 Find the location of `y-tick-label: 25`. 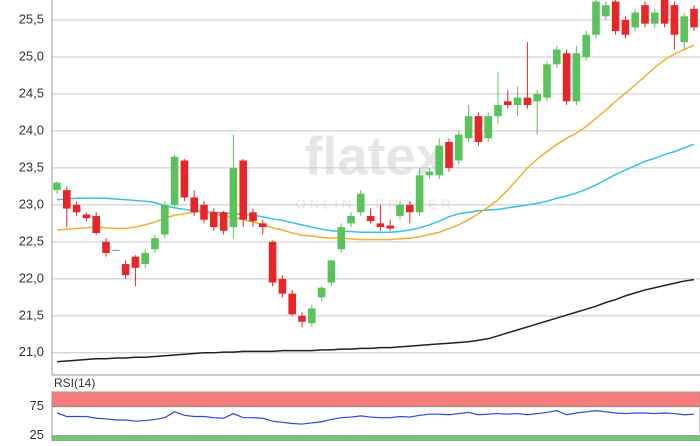

y-tick-label: 25 is located at coordinates (37, 434).